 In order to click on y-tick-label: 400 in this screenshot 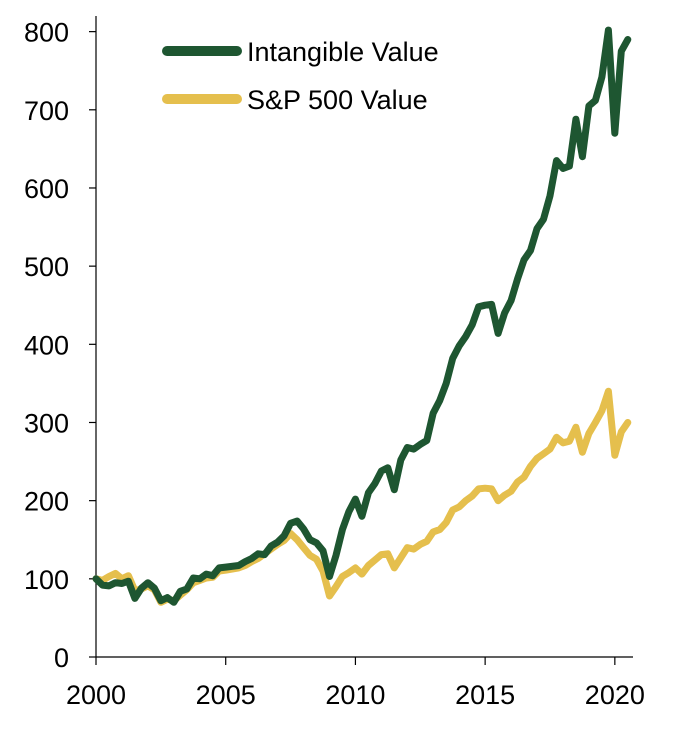, I will do `click(46, 345)`.